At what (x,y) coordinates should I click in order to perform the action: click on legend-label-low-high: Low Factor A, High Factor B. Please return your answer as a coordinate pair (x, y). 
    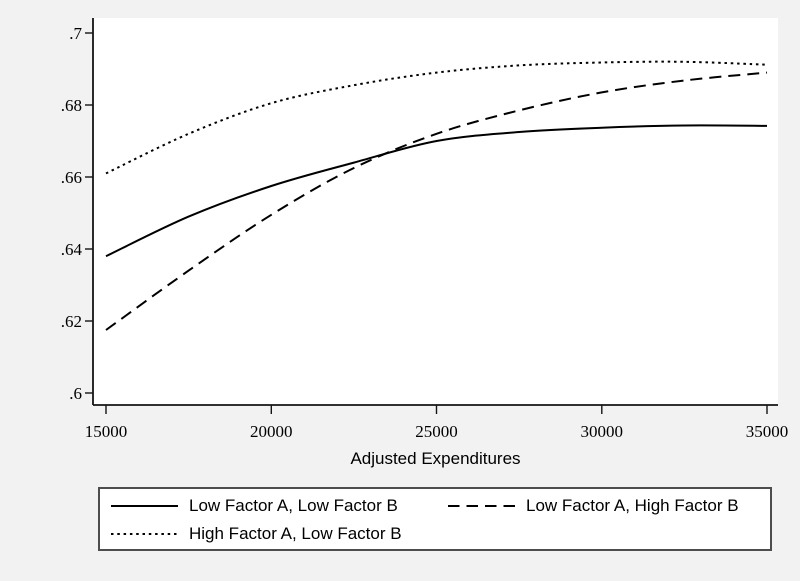
    Looking at the image, I should click on (632, 505).